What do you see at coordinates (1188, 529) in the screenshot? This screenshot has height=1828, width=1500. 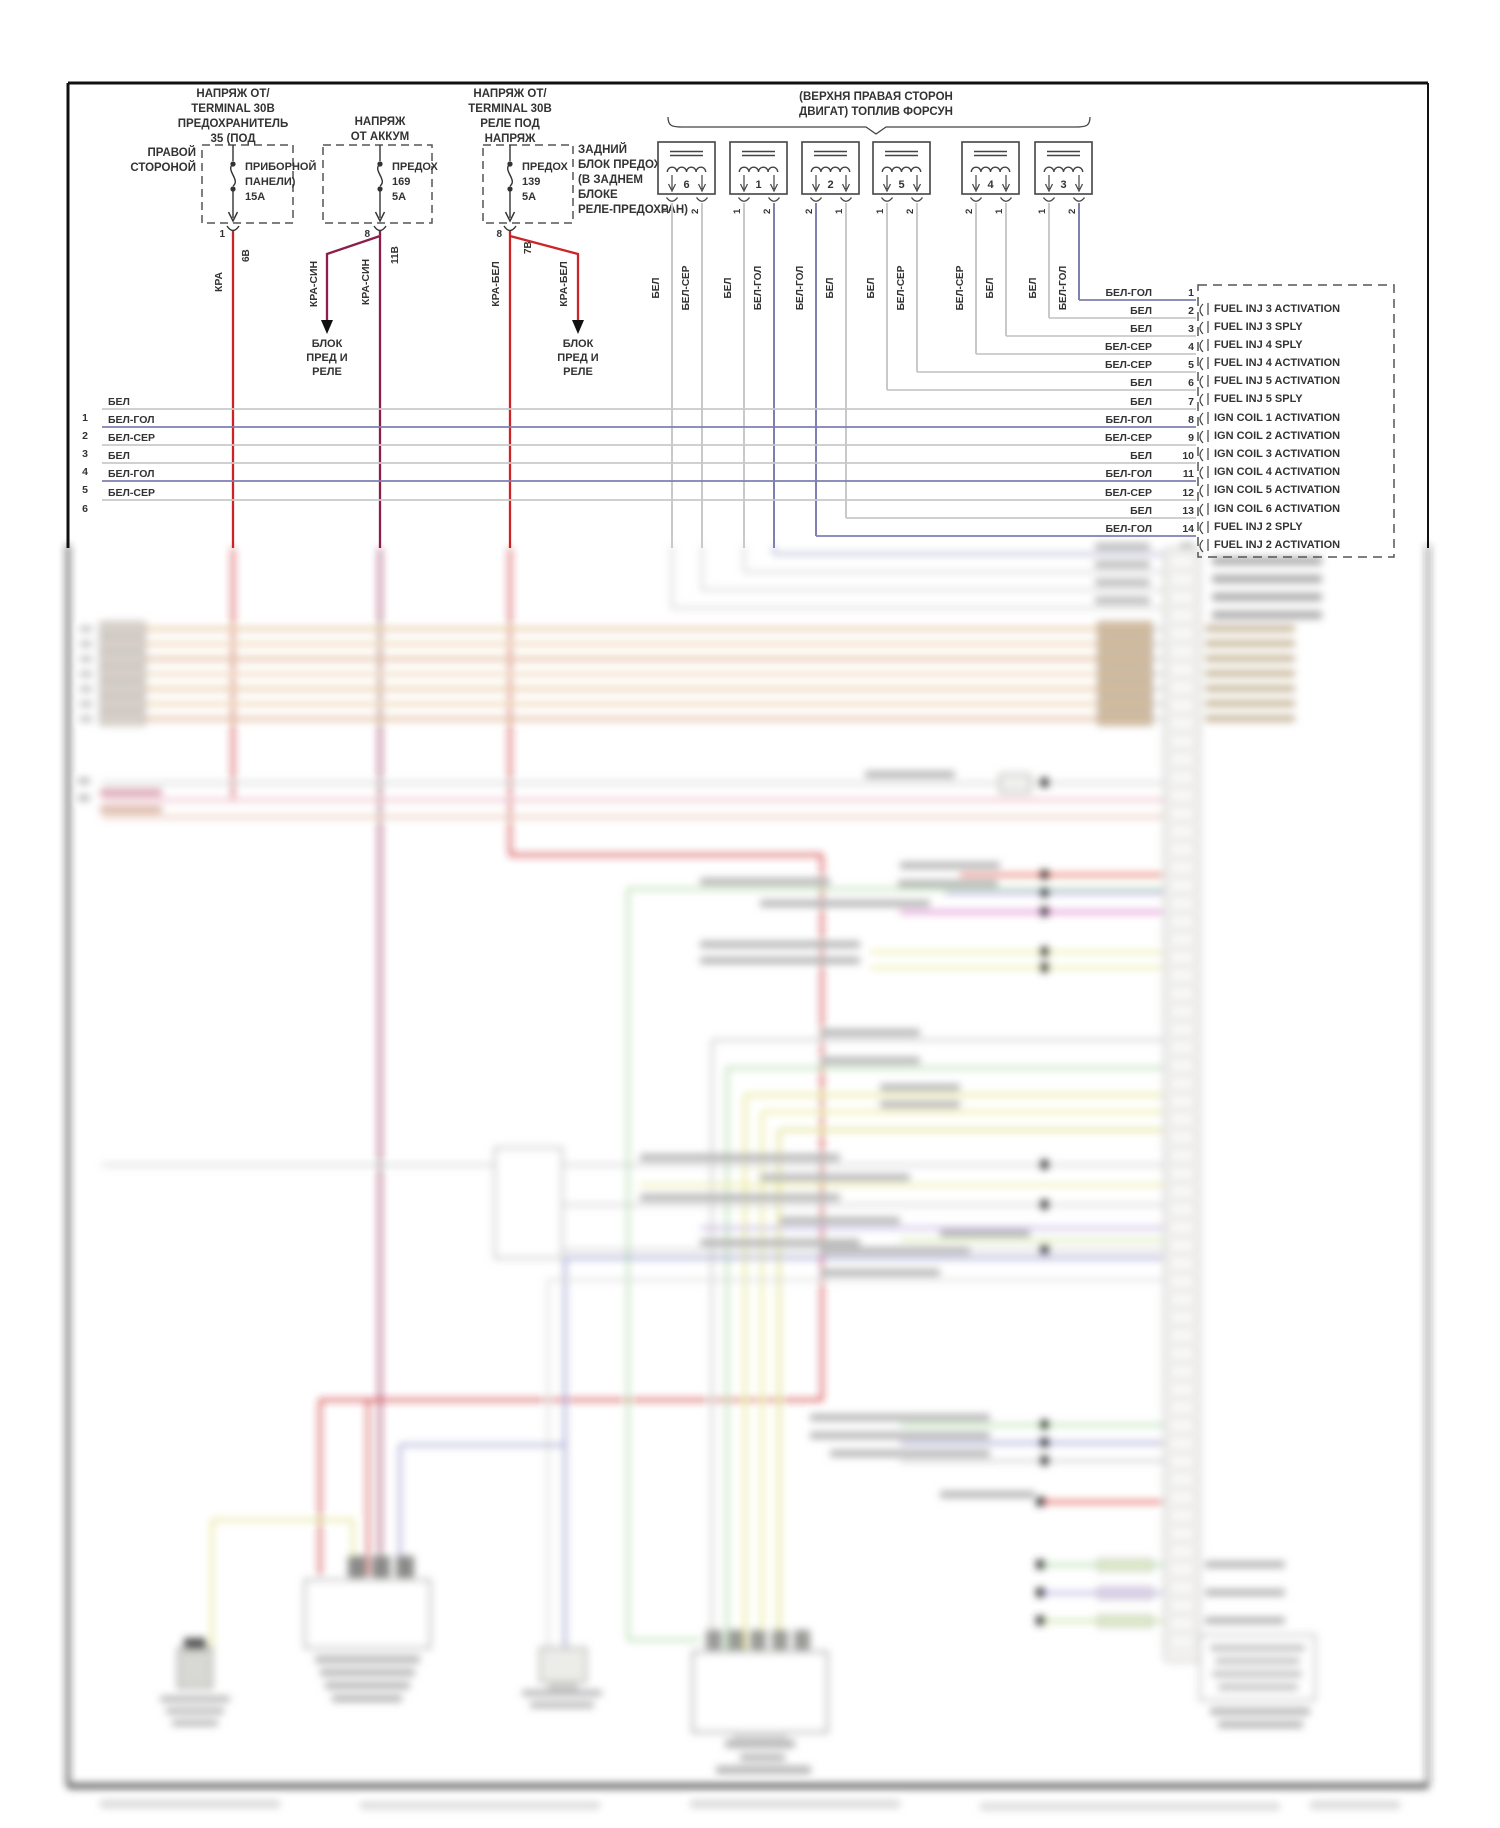 I see `ecu-row-pin: 14` at bounding box center [1188, 529].